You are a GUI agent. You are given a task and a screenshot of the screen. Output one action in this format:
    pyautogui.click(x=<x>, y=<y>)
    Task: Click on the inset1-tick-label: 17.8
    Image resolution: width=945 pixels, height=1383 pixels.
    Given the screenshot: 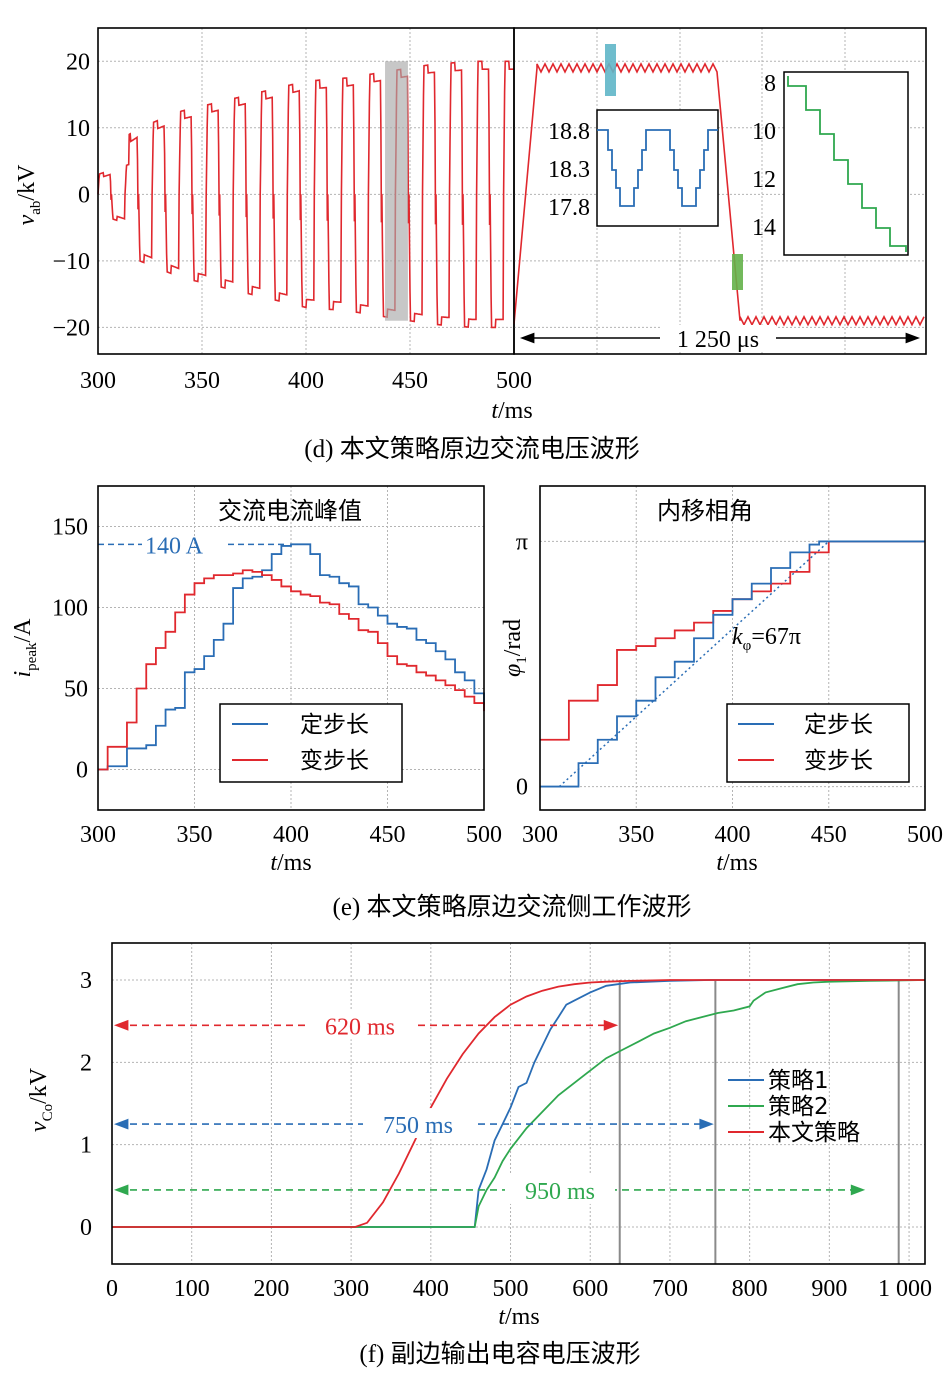 What is the action you would take?
    pyautogui.click(x=569, y=208)
    